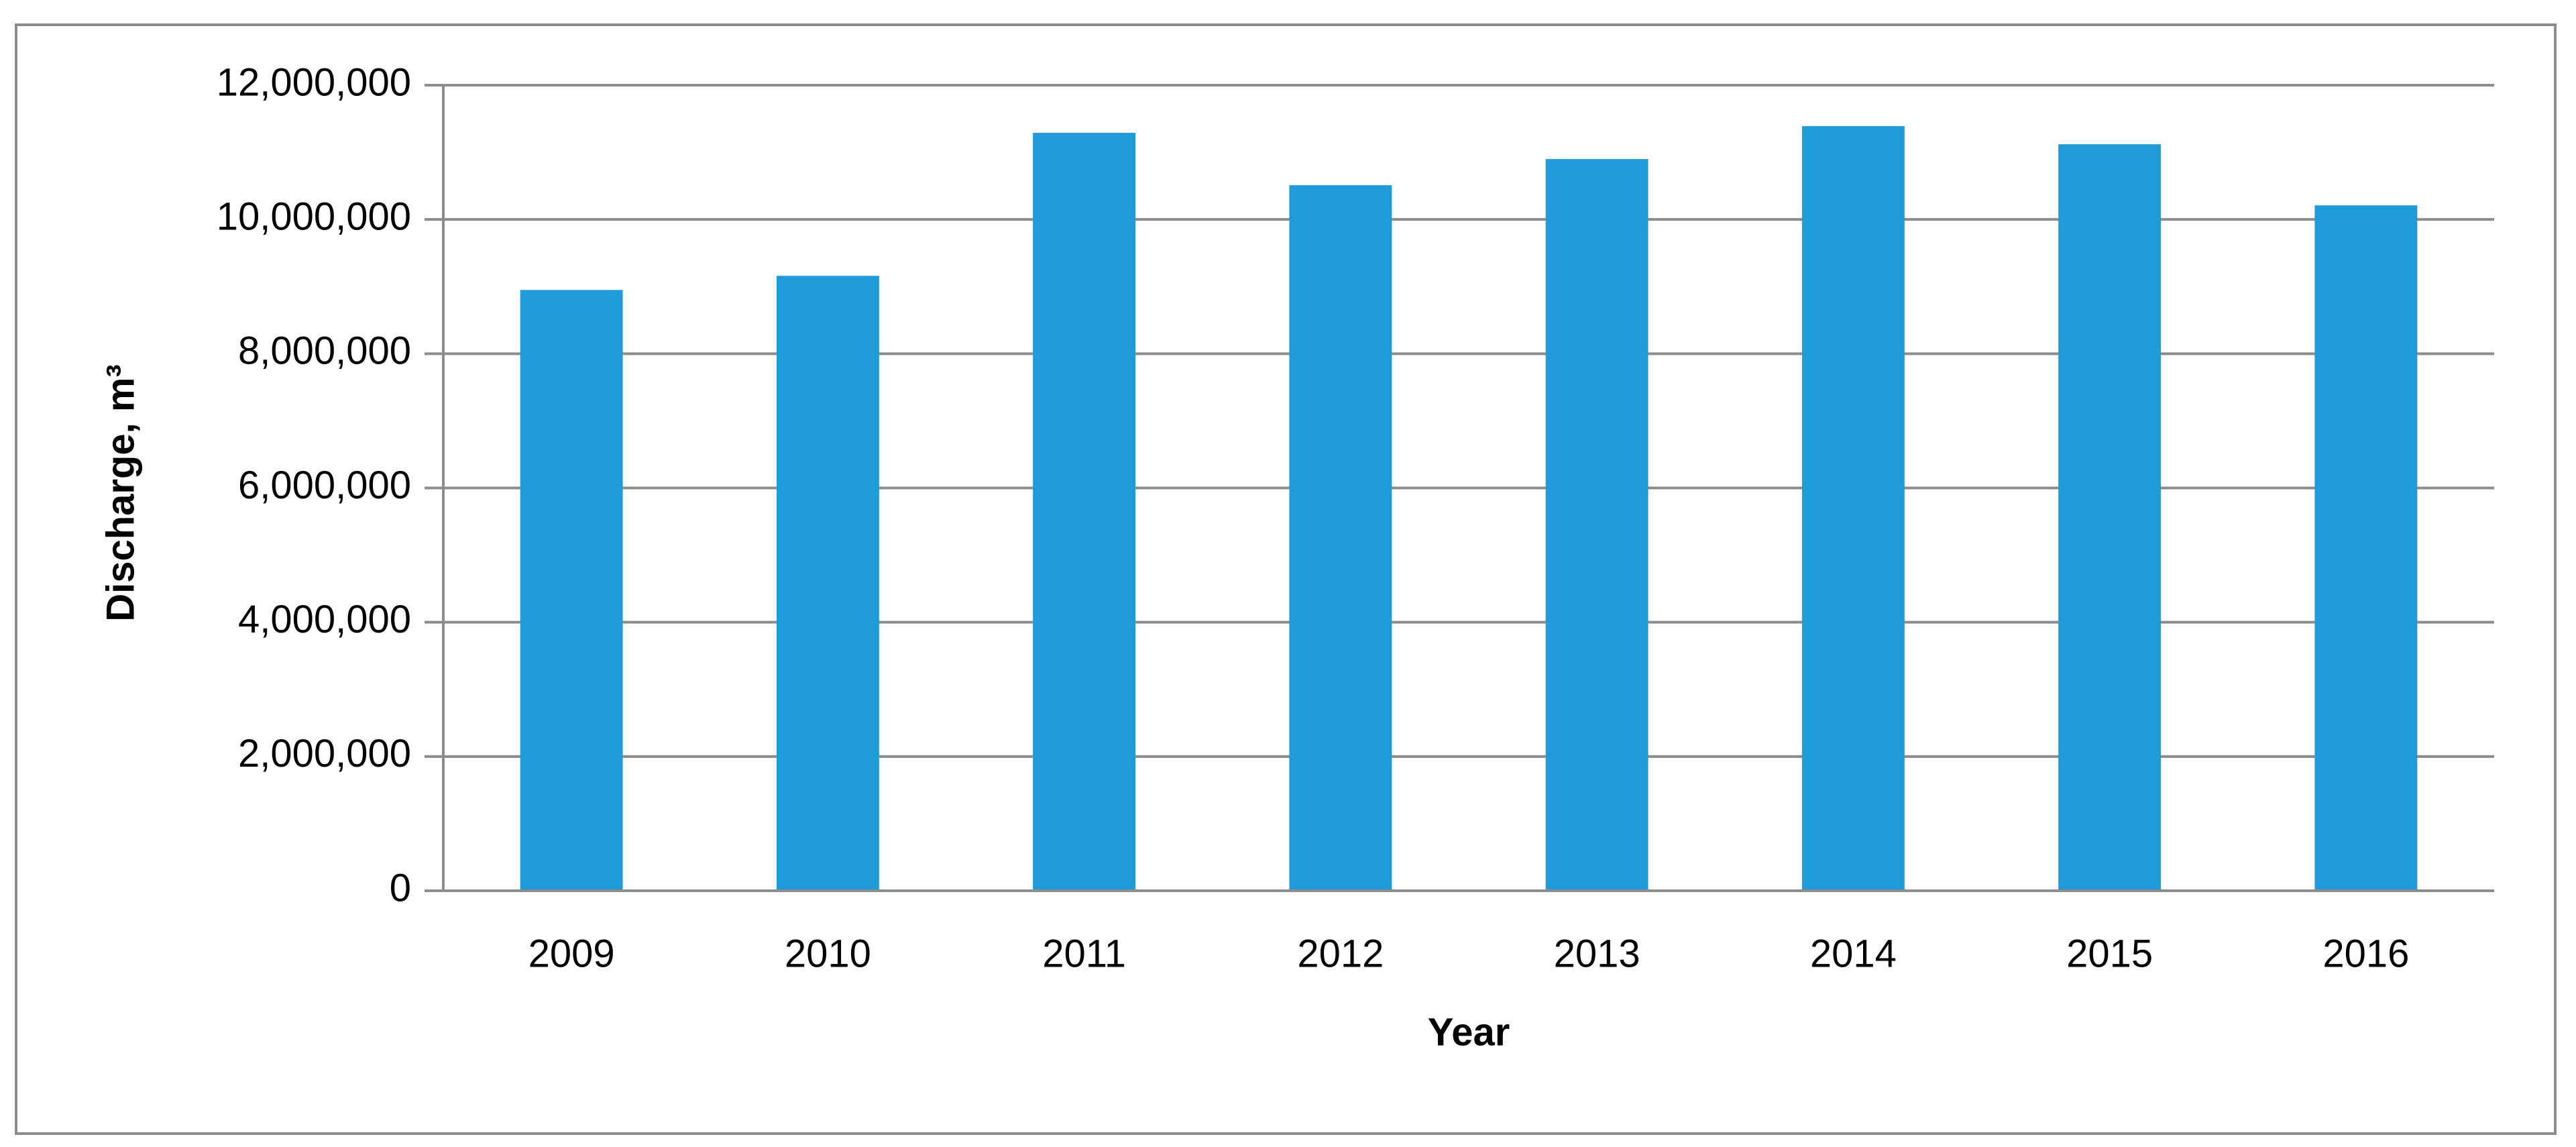 This screenshot has width=2576, height=1147. I want to click on y-tick-label: 0, so click(400, 888).